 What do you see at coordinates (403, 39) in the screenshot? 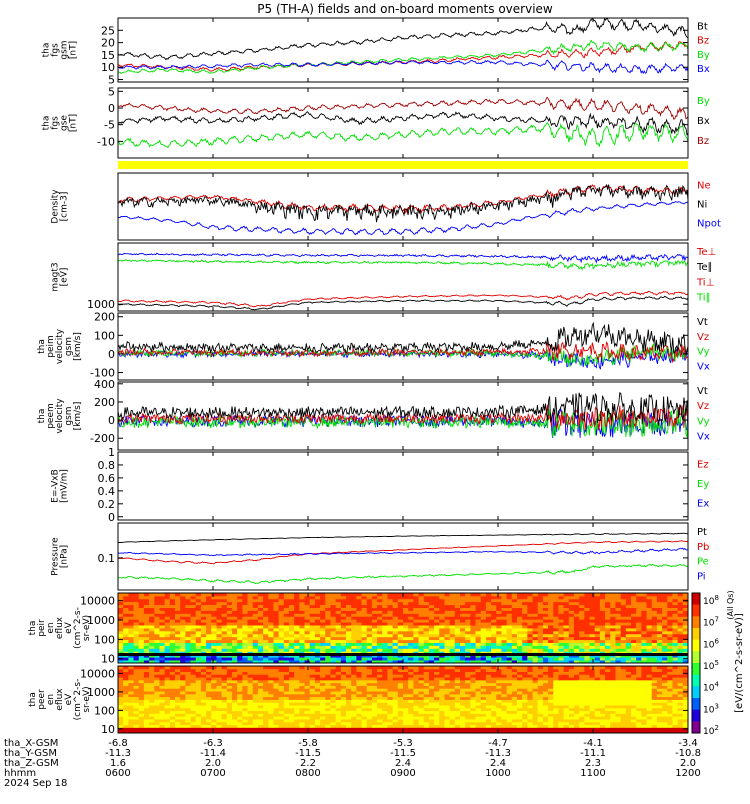
I see `series-fgs-gsm-Bt` at bounding box center [403, 39].